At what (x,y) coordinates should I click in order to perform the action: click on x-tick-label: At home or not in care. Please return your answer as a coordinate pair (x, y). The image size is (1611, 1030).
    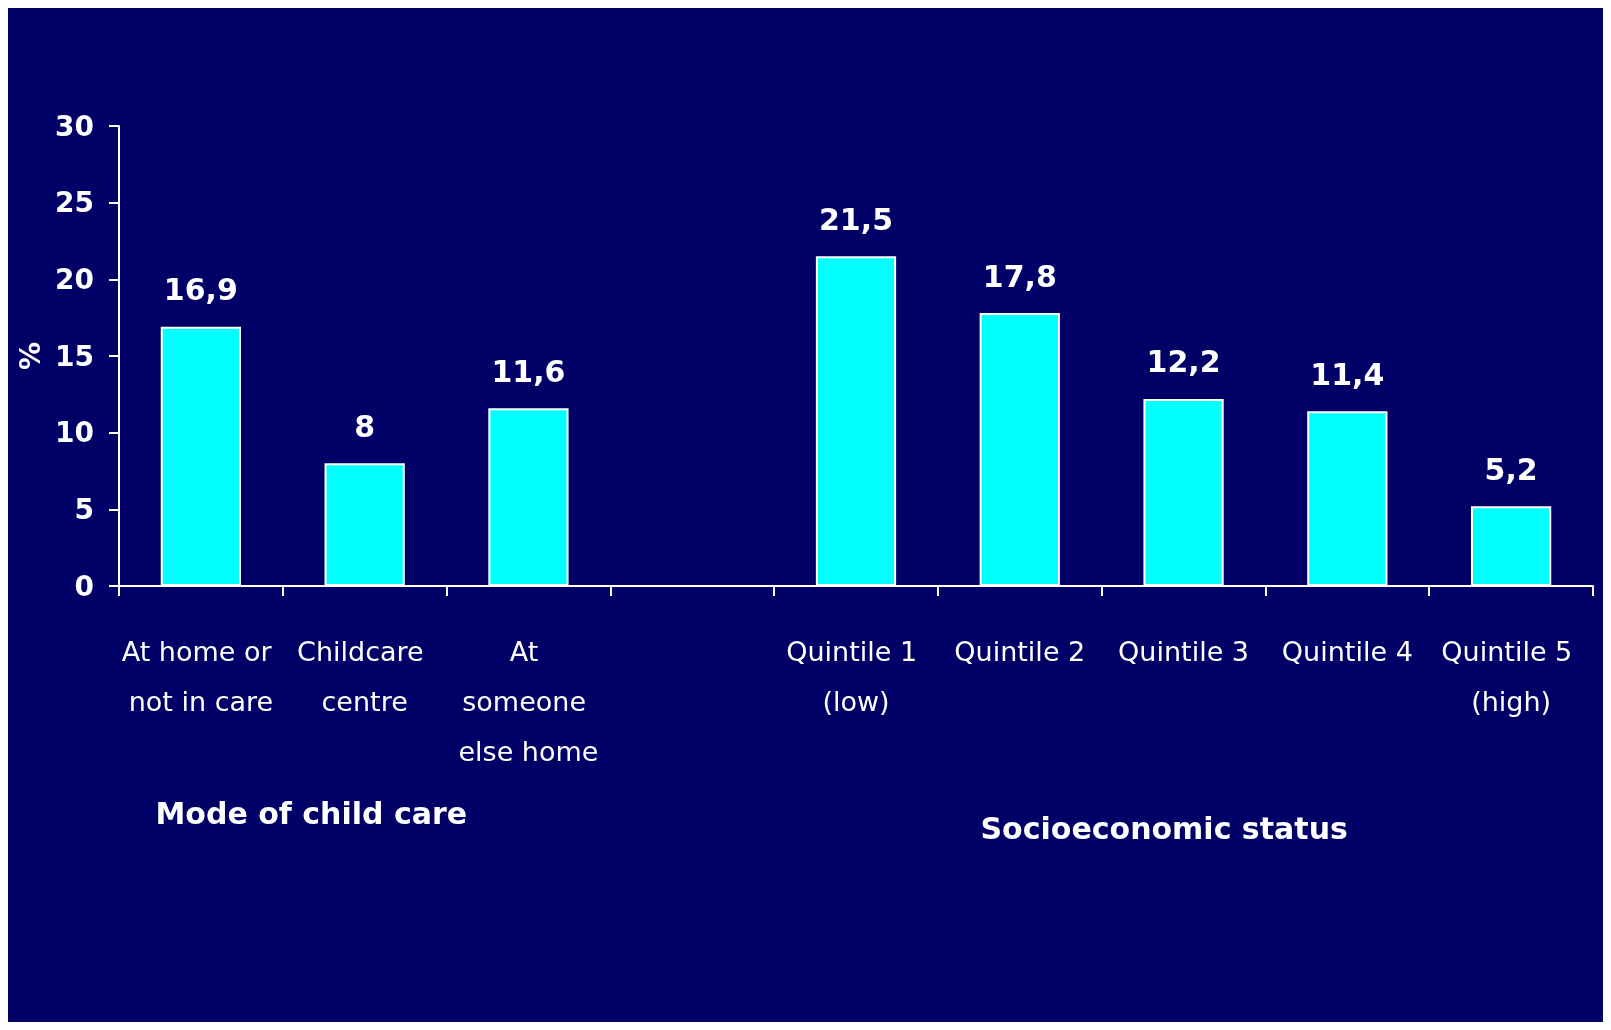
    Looking at the image, I should click on (201, 676).